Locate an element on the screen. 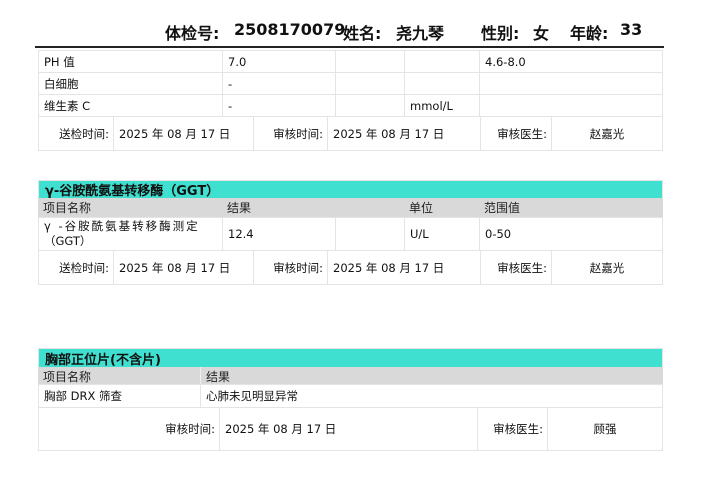  patient-name: 尧九琴 is located at coordinates (420, 33).